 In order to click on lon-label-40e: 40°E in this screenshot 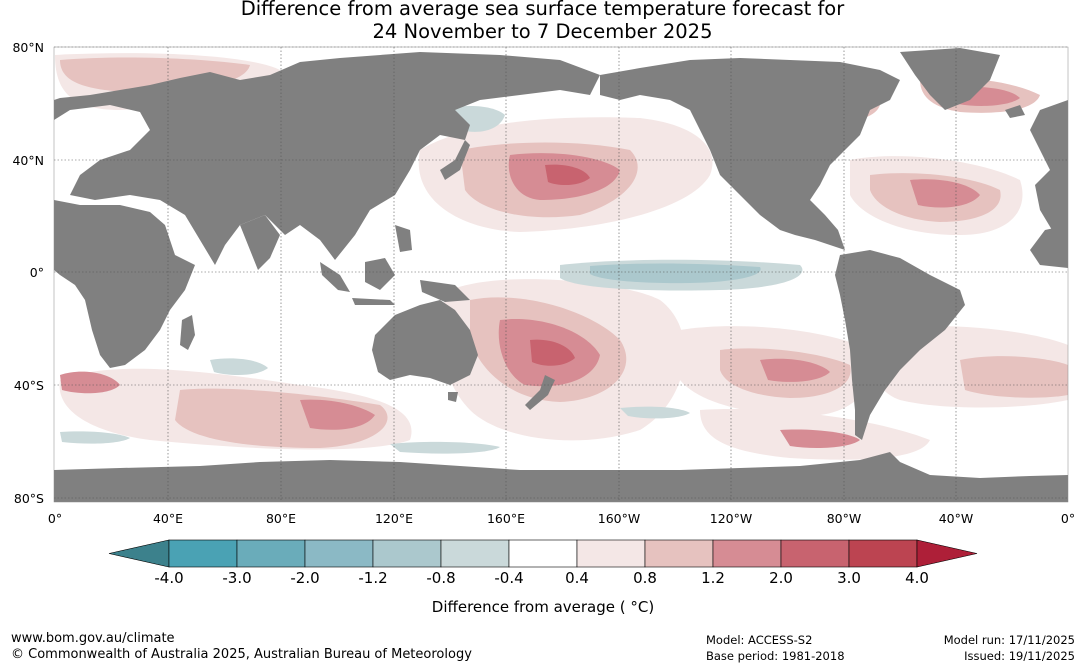, I will do `click(168, 518)`.